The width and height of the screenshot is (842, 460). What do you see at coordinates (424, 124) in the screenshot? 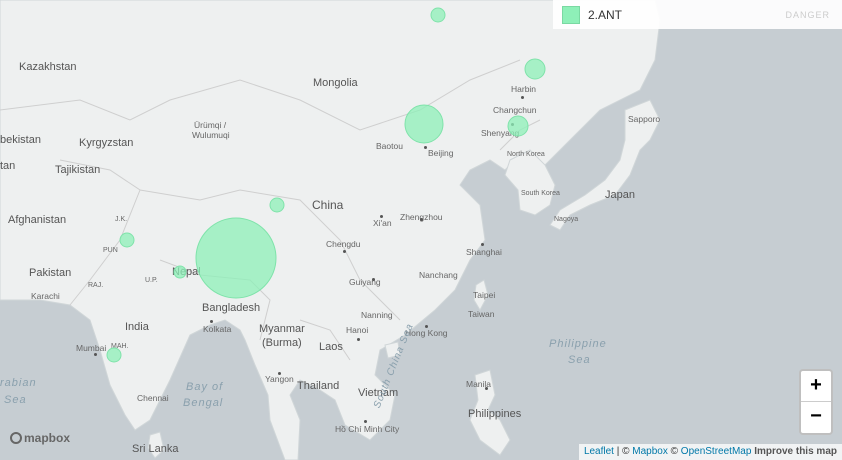
I see `bubble-inner-mongolia` at bounding box center [424, 124].